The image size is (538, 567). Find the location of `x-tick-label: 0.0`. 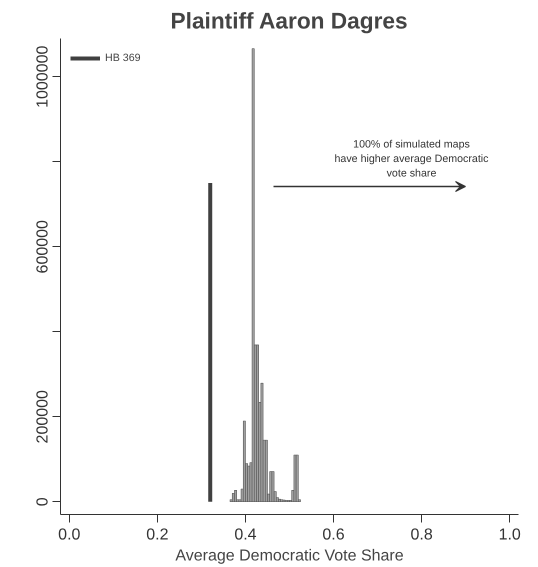

x-tick-label: 0.0 is located at coordinates (69, 535).